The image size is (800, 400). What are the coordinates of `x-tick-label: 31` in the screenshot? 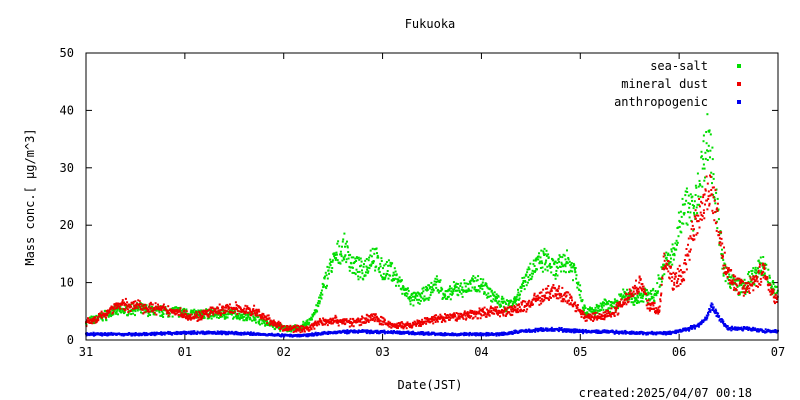 It's located at (86, 352).